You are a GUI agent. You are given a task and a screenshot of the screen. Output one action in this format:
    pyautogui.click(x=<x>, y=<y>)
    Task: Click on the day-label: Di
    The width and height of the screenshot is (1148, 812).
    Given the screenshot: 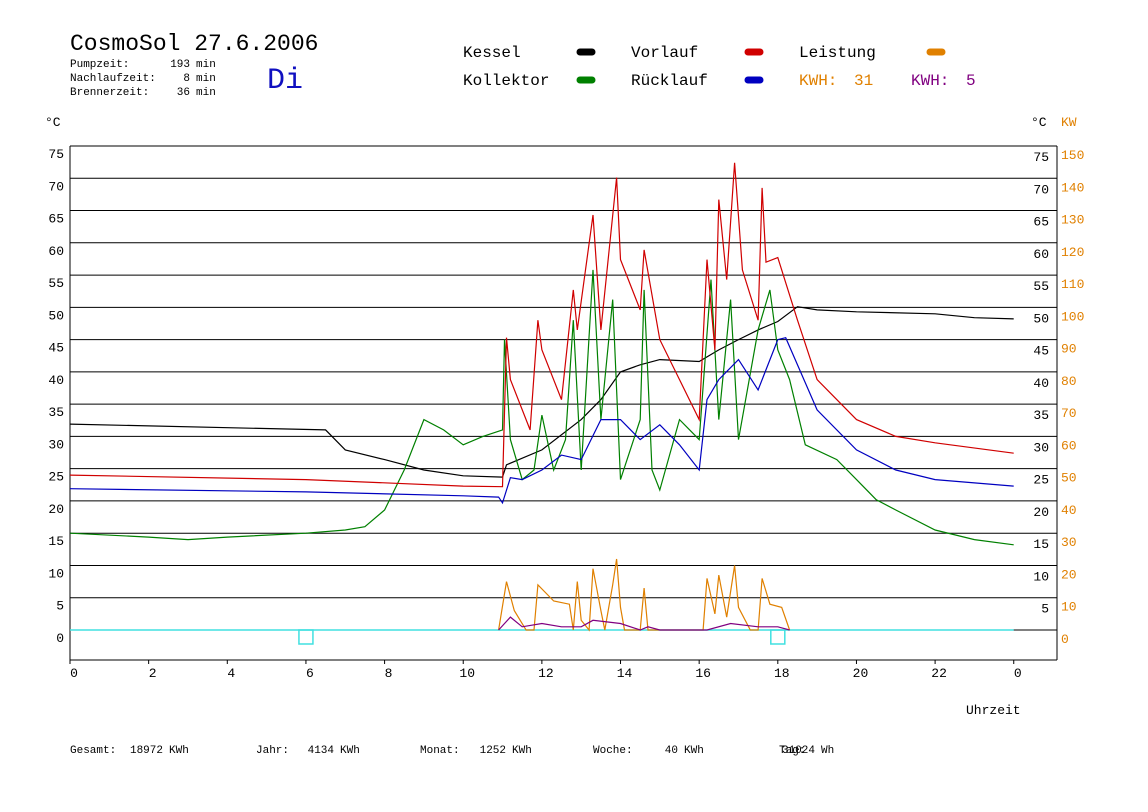 What is the action you would take?
    pyautogui.click(x=285, y=81)
    